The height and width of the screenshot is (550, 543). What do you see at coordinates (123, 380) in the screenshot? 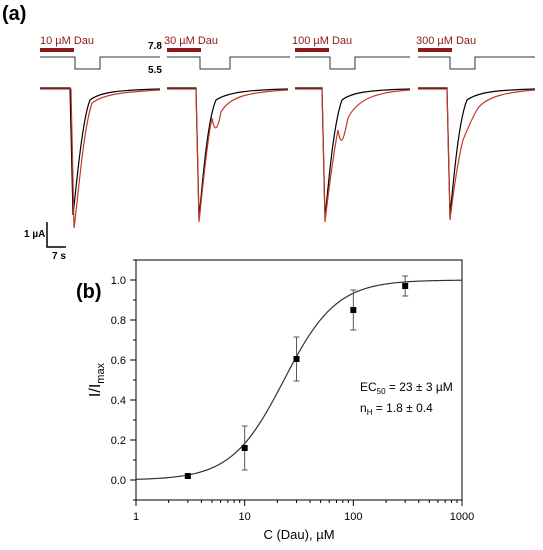
I see `y-axis: 0.0 0.2 0.4 0.6 0.8 1.0` at bounding box center [123, 380].